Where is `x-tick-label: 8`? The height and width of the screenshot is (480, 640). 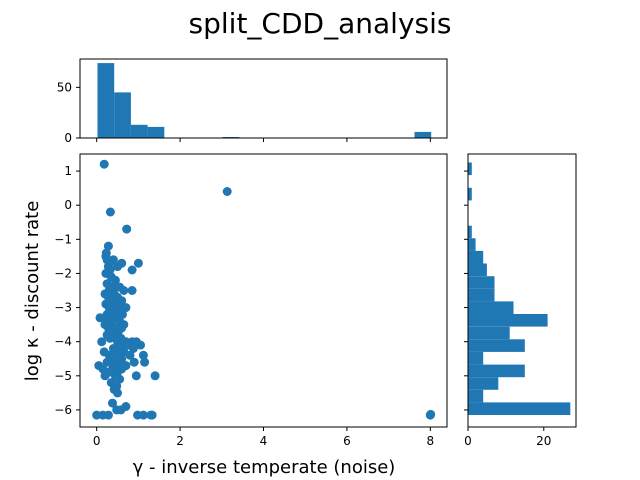
x-tick-label: 8 is located at coordinates (430, 441).